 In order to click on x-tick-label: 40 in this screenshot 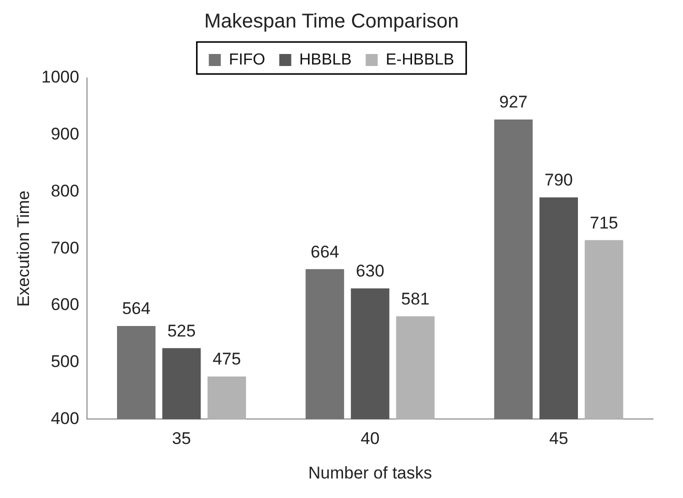, I will do `click(370, 438)`.